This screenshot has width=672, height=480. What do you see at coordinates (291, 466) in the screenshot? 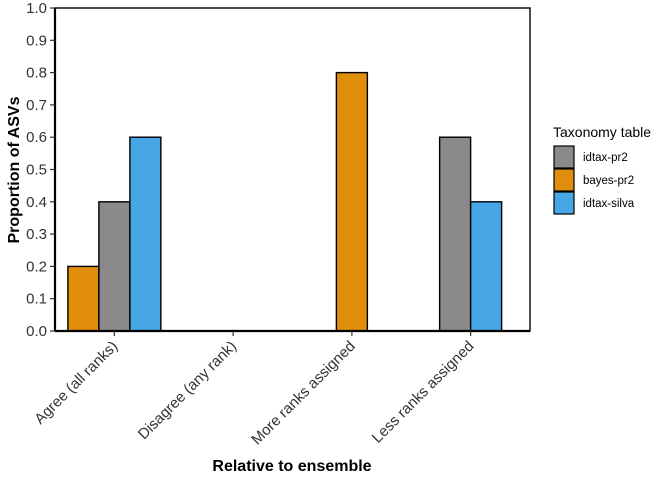
I see `x-axis-title: Relative to ensemble` at bounding box center [291, 466].